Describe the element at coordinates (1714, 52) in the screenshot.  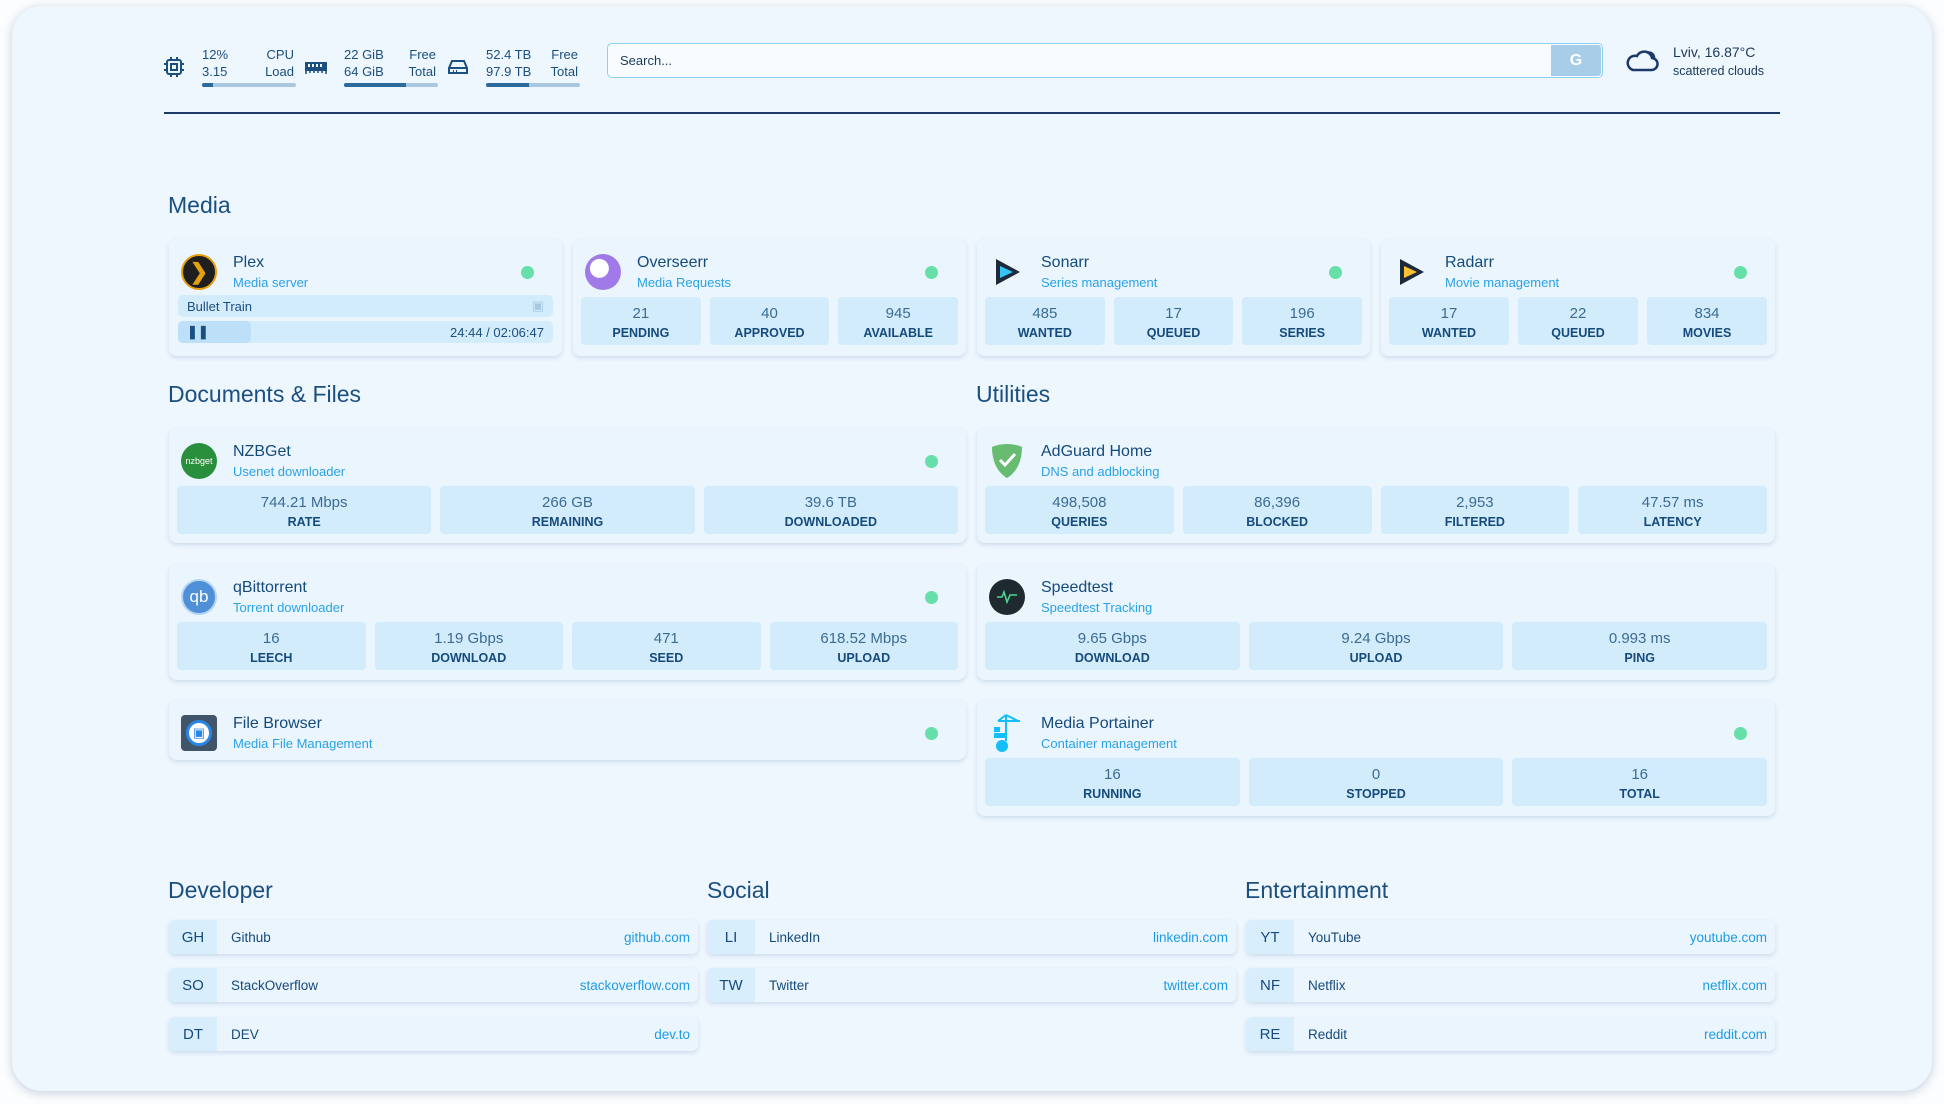
I see `weather-location-temp: Lviv, 16.87°C` at that location.